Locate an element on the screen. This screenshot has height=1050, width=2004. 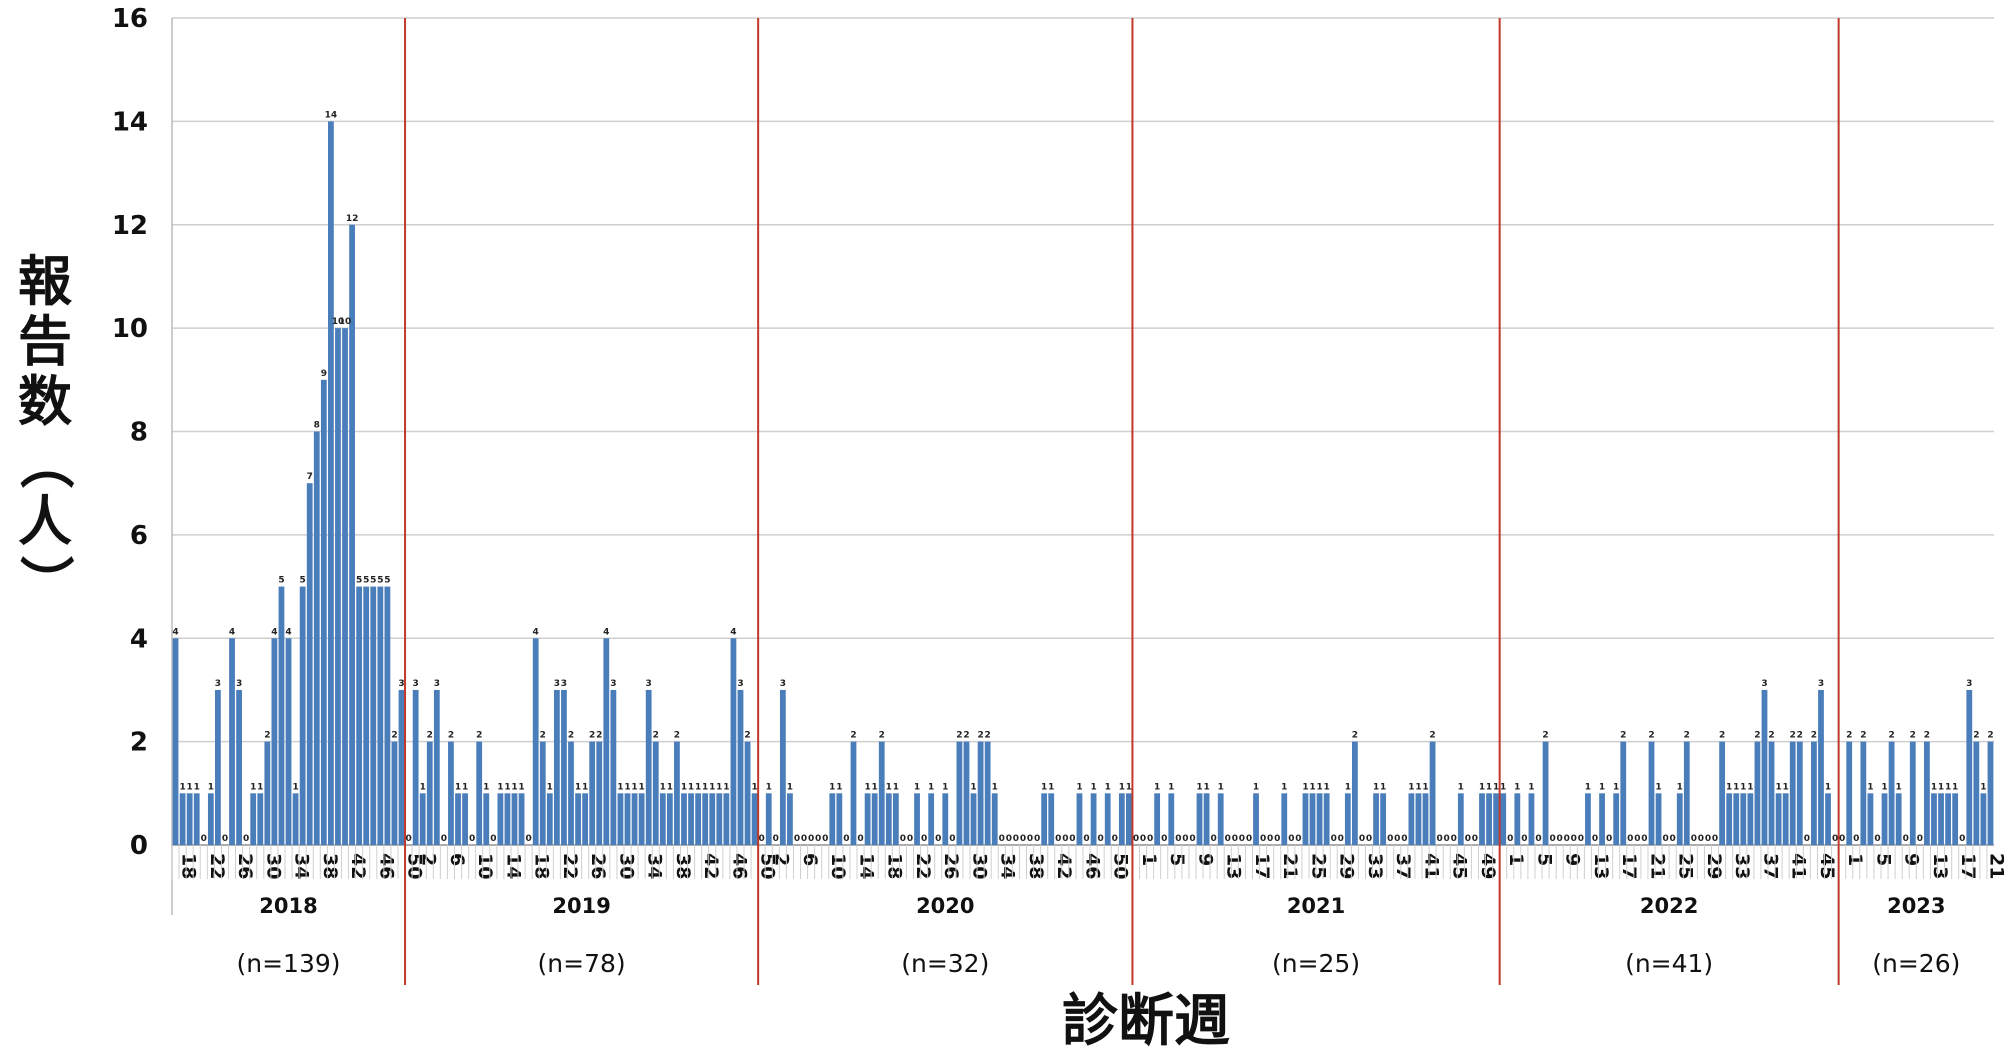
y-axis-ticks: 0 2 4 6 8 10 12 14 16 is located at coordinates (130, 432).